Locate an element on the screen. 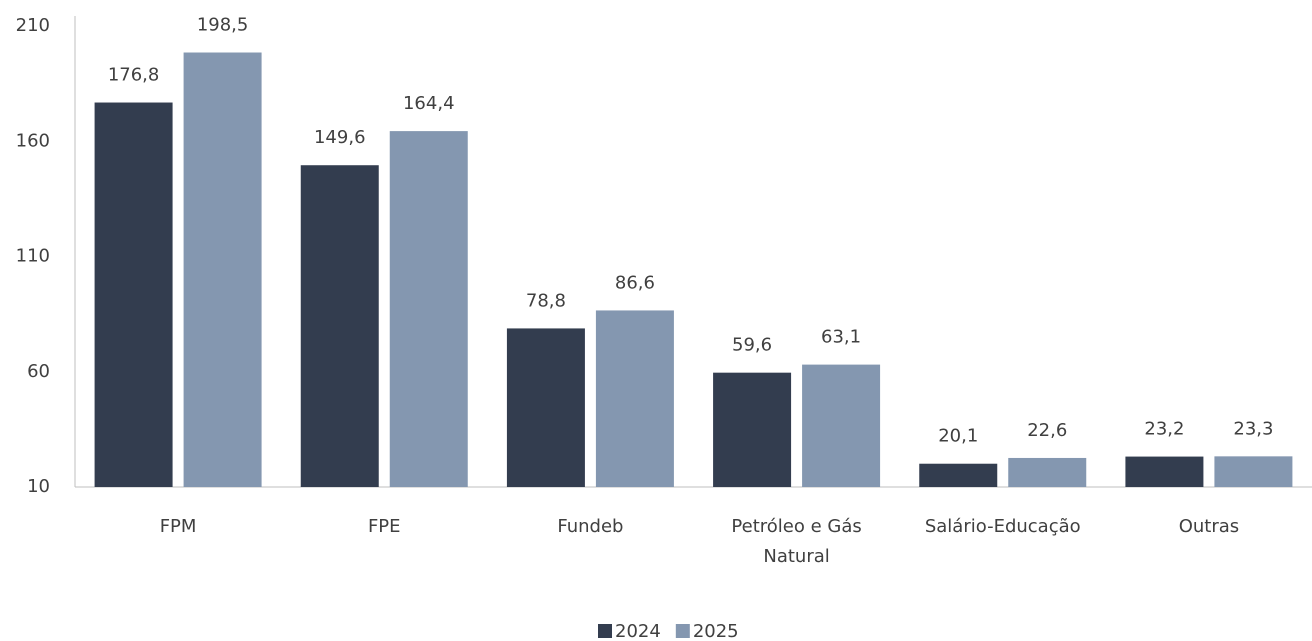 This screenshot has width=1312, height=641. y-tick-label: 110 is located at coordinates (33, 256).